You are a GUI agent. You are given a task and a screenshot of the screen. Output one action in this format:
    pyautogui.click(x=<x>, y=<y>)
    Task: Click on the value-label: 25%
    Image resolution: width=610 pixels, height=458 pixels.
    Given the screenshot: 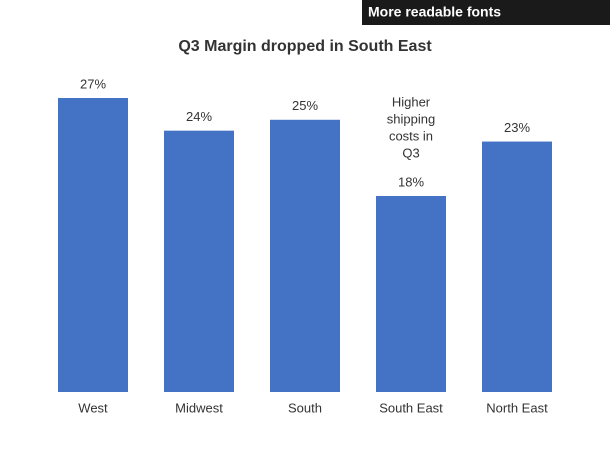 What is the action you would take?
    pyautogui.click(x=305, y=105)
    